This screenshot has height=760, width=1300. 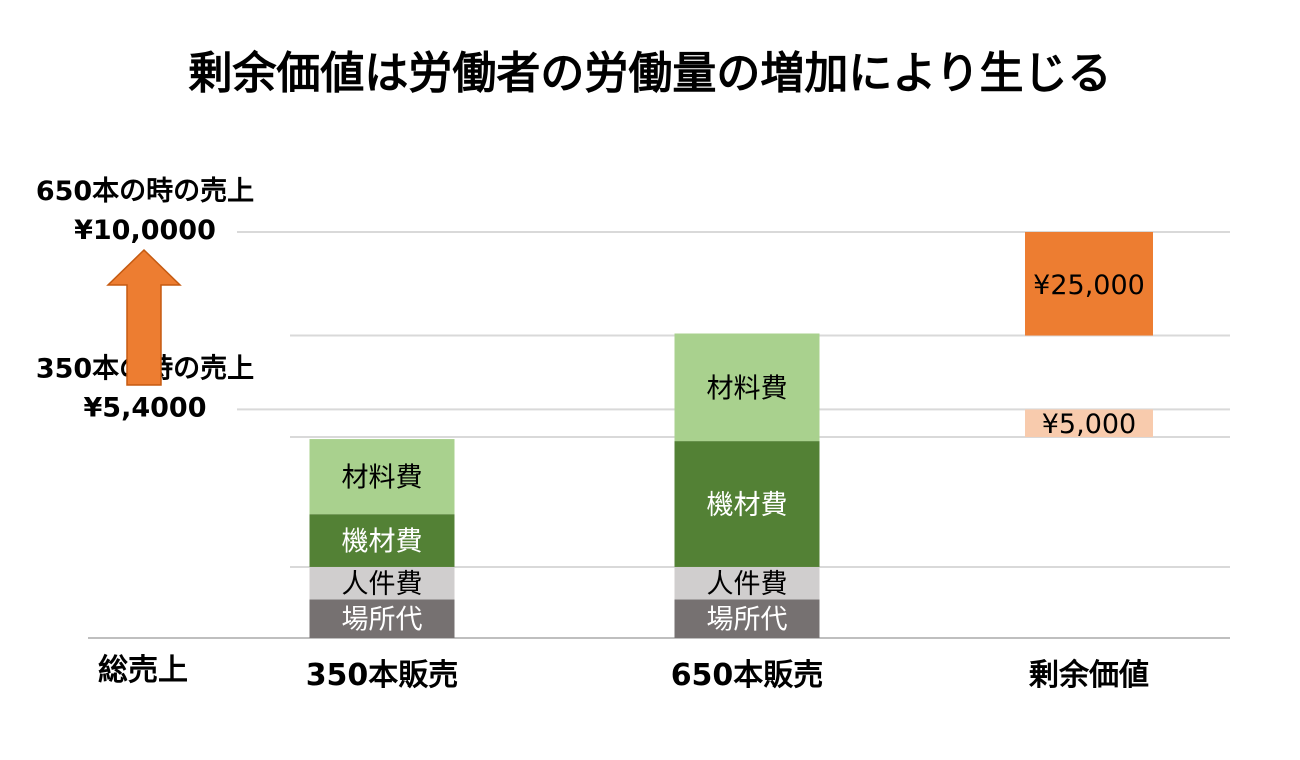 I want to click on bar-label-2-1: ¥25,000, so click(x=1089, y=285).